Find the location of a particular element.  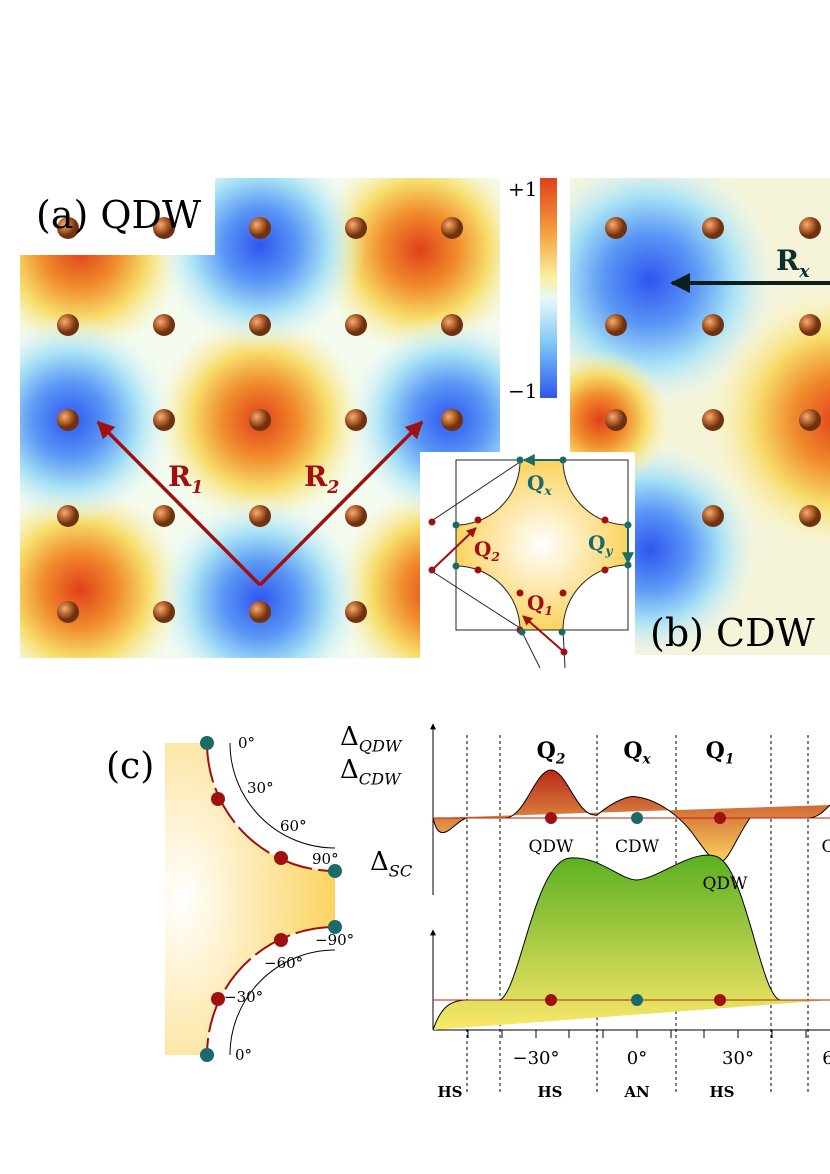

y-label: ΔSC is located at coordinates (391, 864).